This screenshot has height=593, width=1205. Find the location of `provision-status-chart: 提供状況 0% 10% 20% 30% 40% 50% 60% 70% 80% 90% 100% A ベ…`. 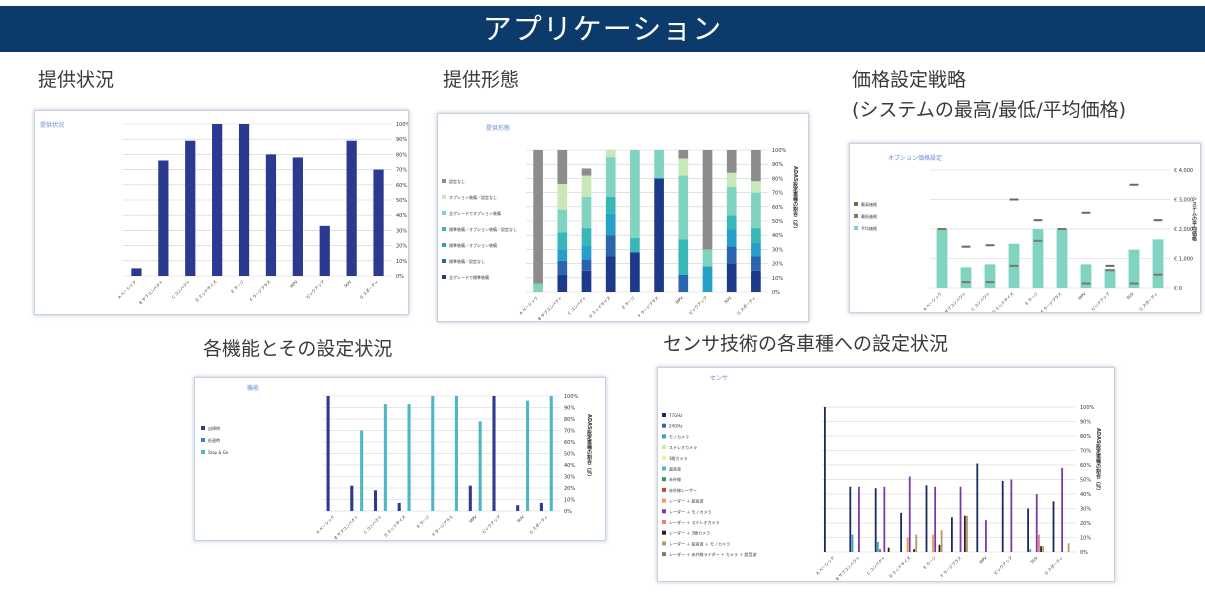

provision-status-chart: 提供状況 0% 10% 20% 30% 40% 50% 60% 70% 80% 90% 100% A ベ… is located at coordinates (224, 213).